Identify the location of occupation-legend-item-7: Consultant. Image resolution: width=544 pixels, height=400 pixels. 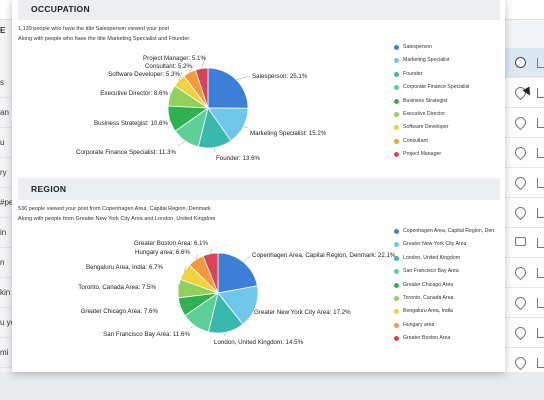
(449, 144).